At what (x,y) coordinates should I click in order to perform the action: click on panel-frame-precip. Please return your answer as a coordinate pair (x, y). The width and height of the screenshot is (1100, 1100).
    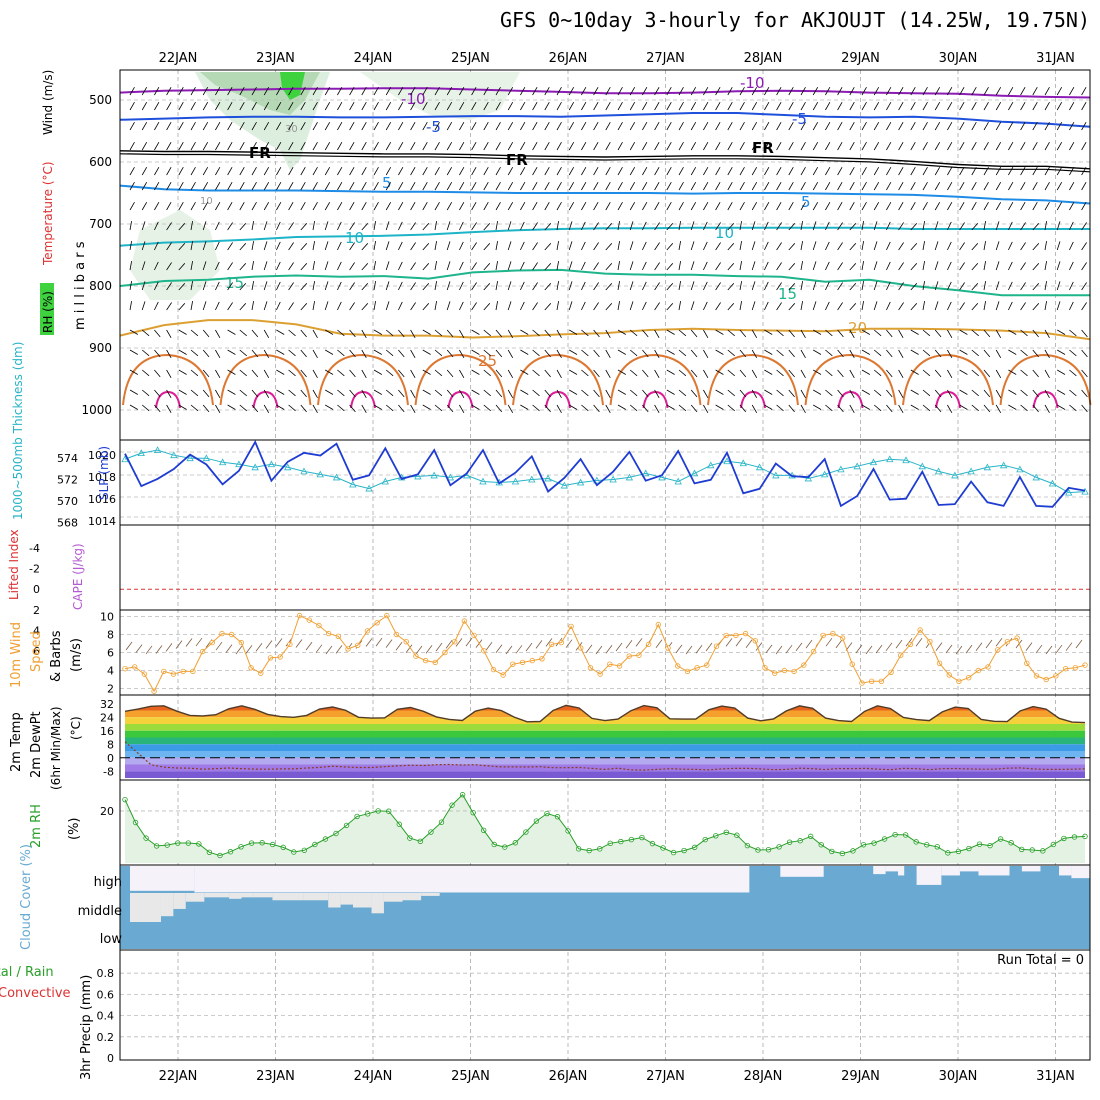
    Looking at the image, I should click on (605, 1005).